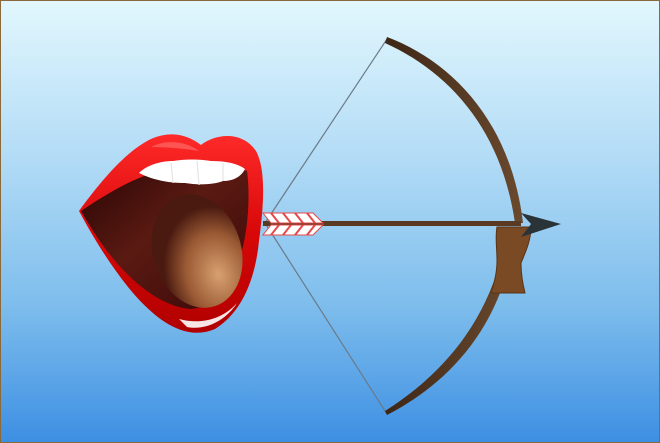 The width and height of the screenshot is (660, 443). I want to click on arrow-fletching, so click(293, 224).